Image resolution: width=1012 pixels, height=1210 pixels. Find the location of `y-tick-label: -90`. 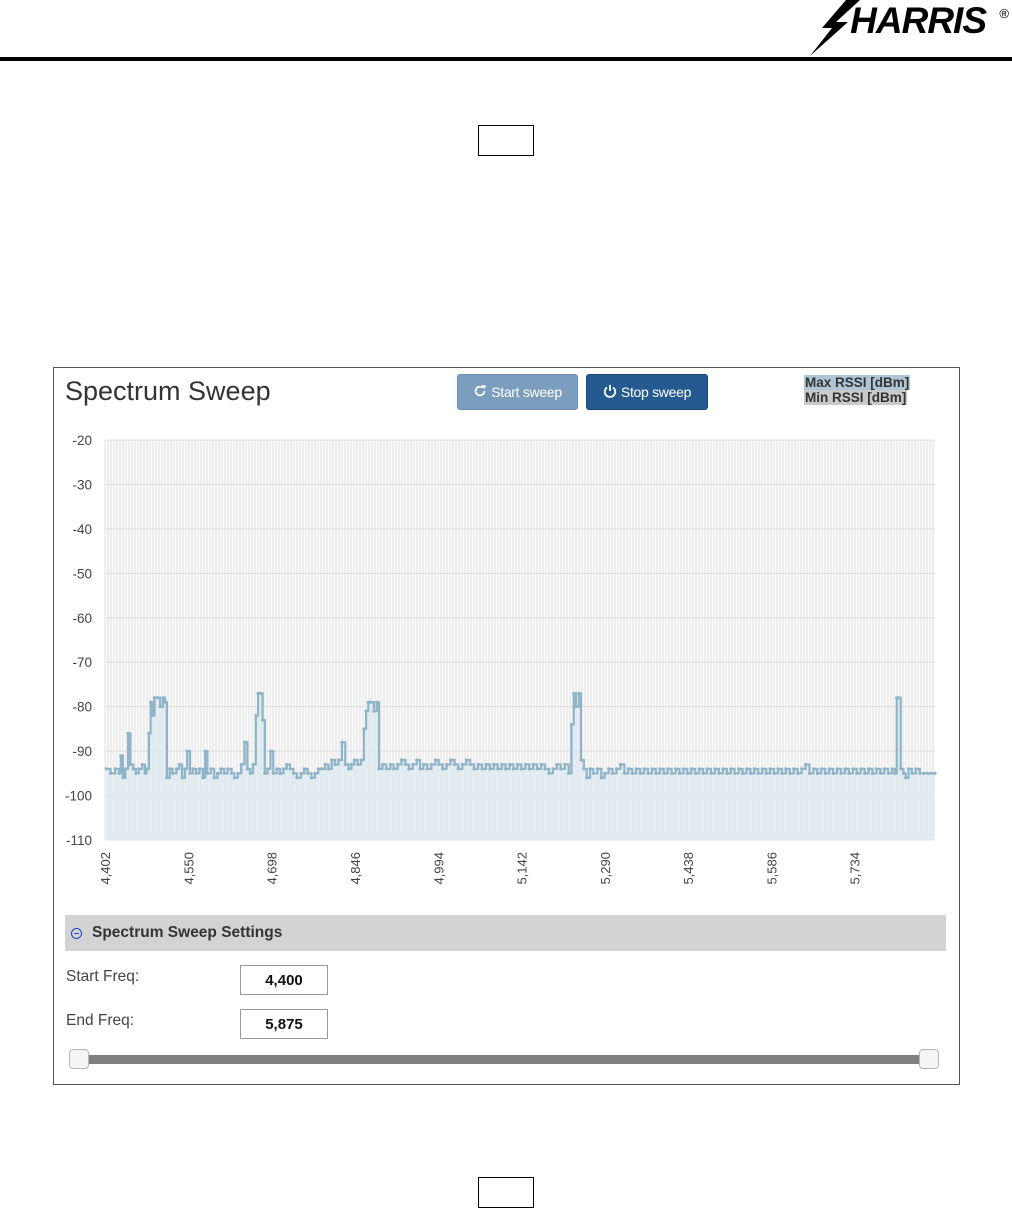

y-tick-label: -90 is located at coordinates (82, 751).